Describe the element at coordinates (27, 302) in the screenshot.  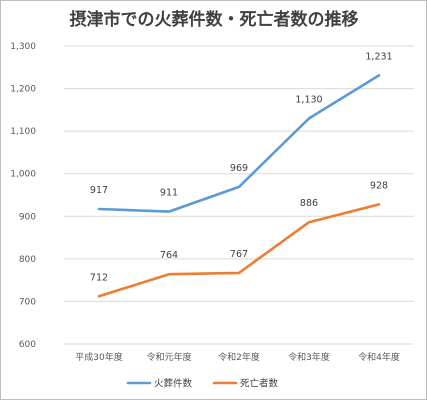
I see `y-tick-label: 700` at that location.